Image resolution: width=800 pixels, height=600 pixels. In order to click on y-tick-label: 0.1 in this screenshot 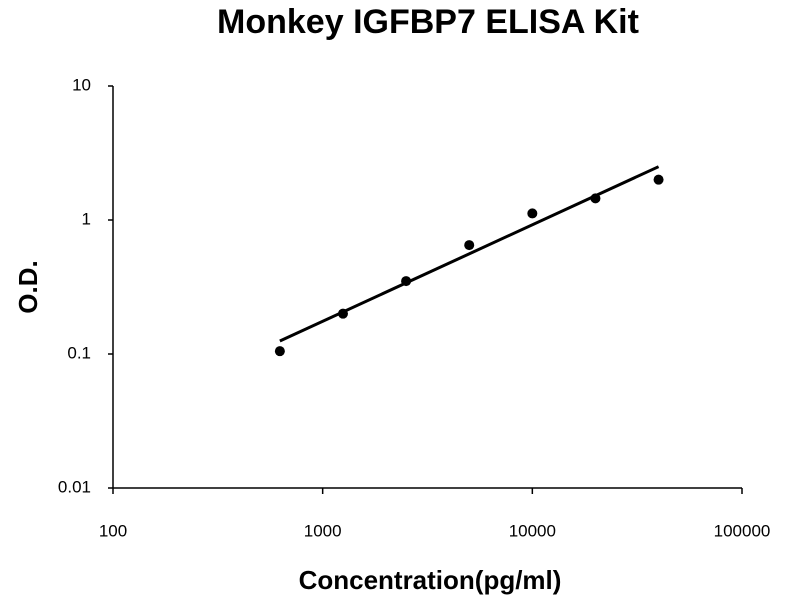, I will do `click(79, 352)`.